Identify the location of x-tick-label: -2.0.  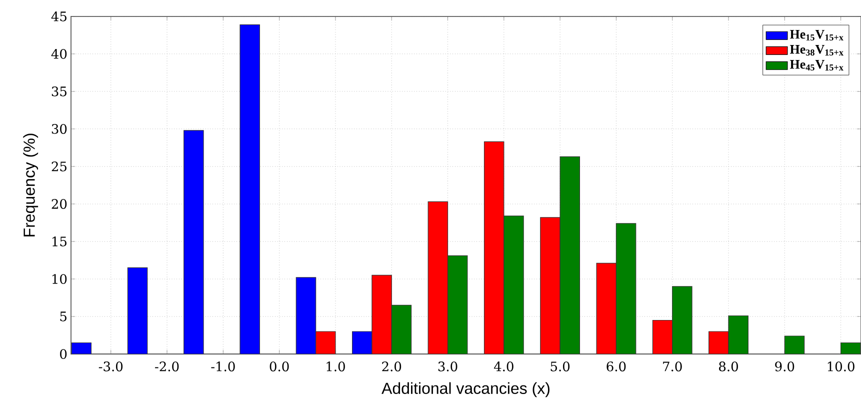
(167, 367).